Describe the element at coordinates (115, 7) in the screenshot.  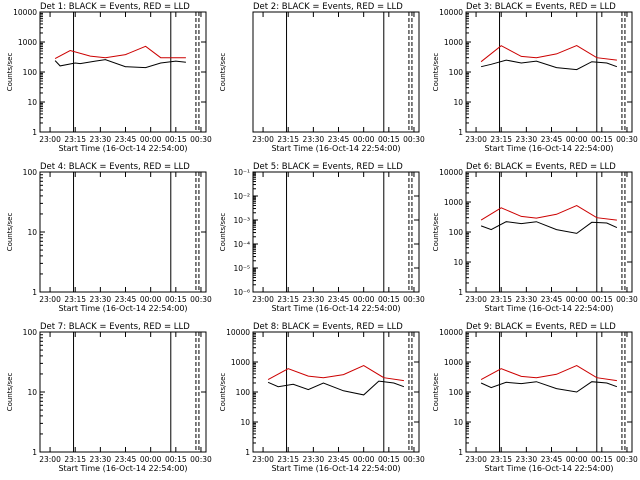
I see `panel-title: Det 1: BLACK = Events, RED = LLD` at that location.